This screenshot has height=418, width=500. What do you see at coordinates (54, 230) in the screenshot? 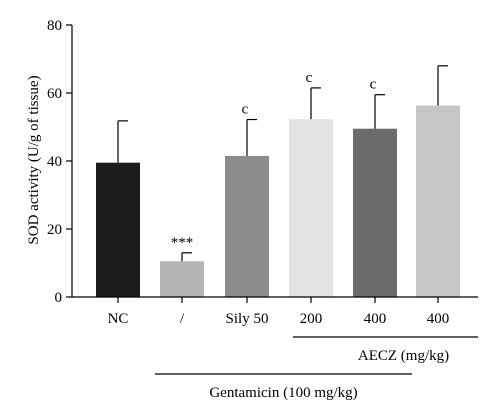
I see `y-tick-label: 20` at bounding box center [54, 230].